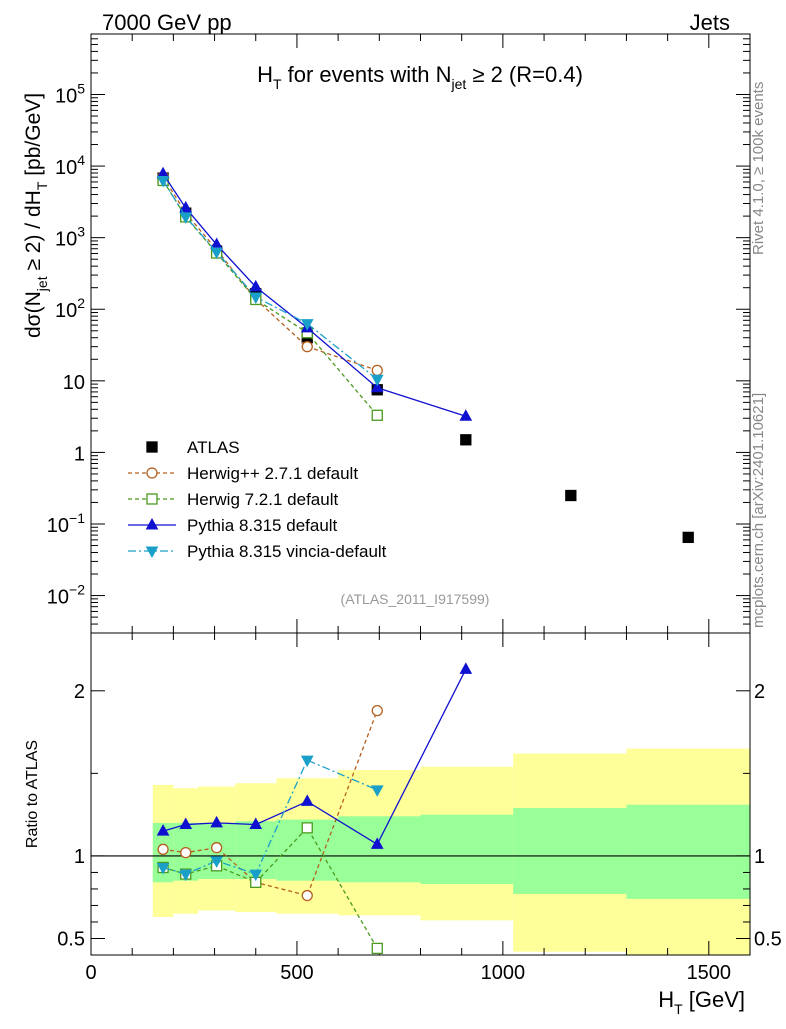 Image resolution: width=786 pixels, height=1029 pixels. I want to click on ylabel-c: [pb/GeV], so click(33, 137).